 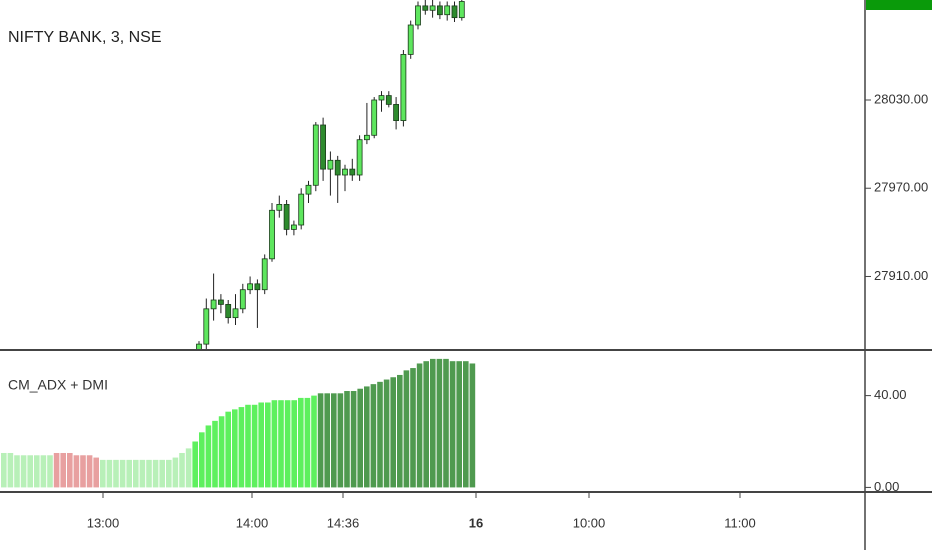 I want to click on y-tick-label: 28030.00, so click(x=901, y=98).